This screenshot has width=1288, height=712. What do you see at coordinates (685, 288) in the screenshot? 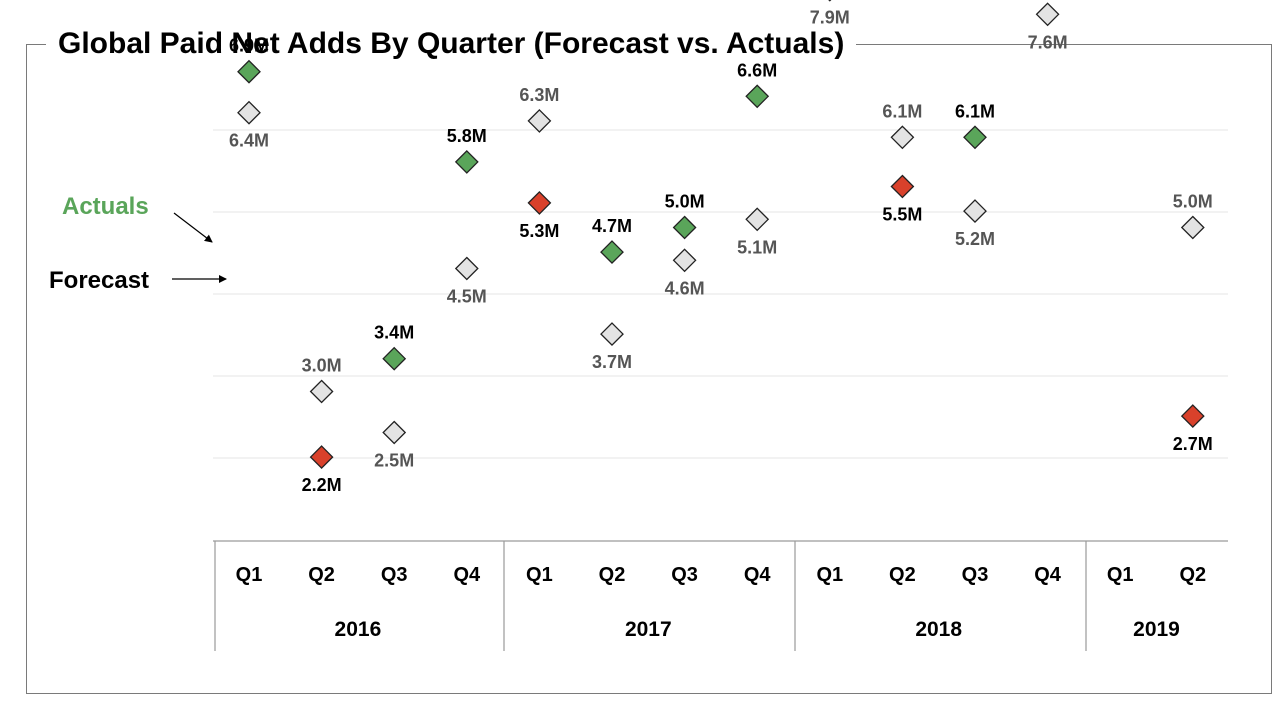
I see `forecast-data-label: 4.6M` at bounding box center [685, 288].